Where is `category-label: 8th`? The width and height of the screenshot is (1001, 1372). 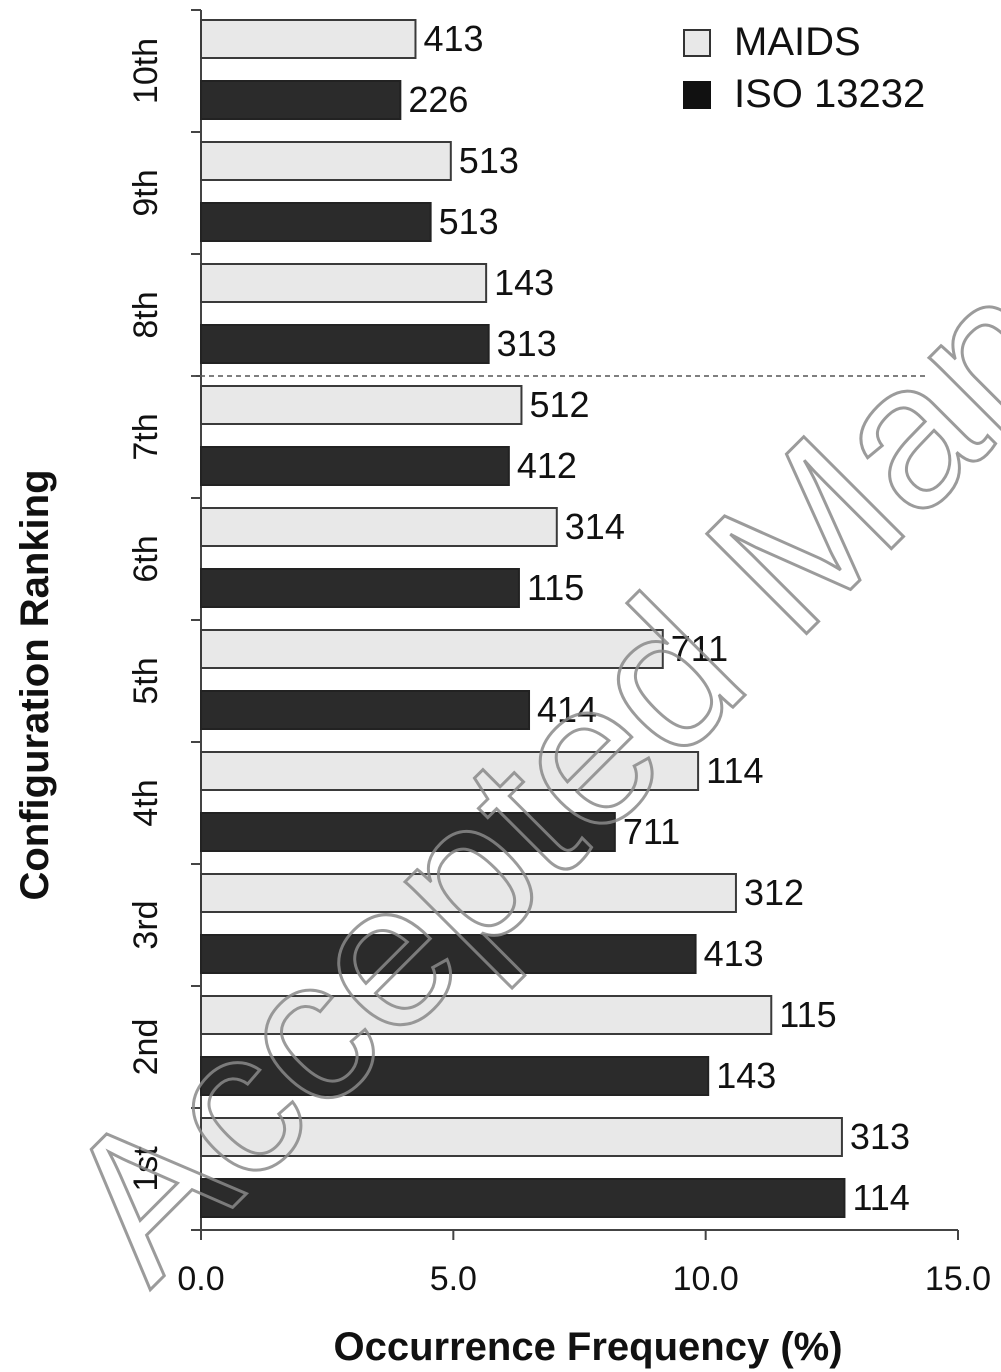 category-label: 8th is located at coordinates (146, 314).